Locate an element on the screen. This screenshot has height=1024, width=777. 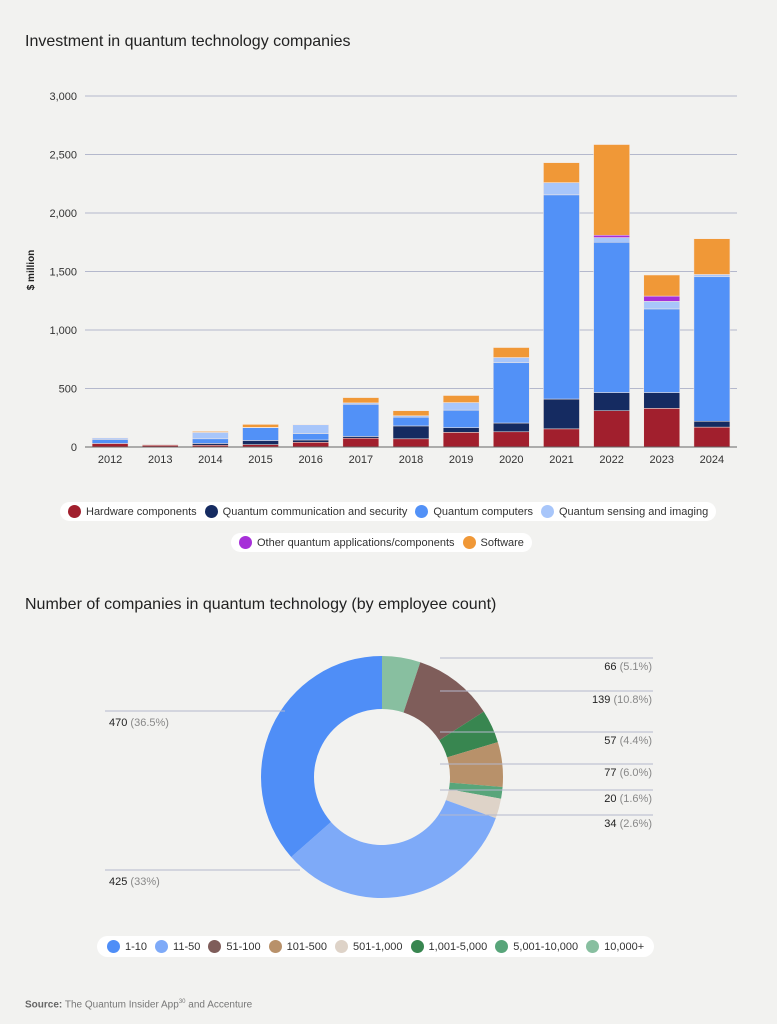
legend-label: 501-1,000 is located at coordinates (378, 946).